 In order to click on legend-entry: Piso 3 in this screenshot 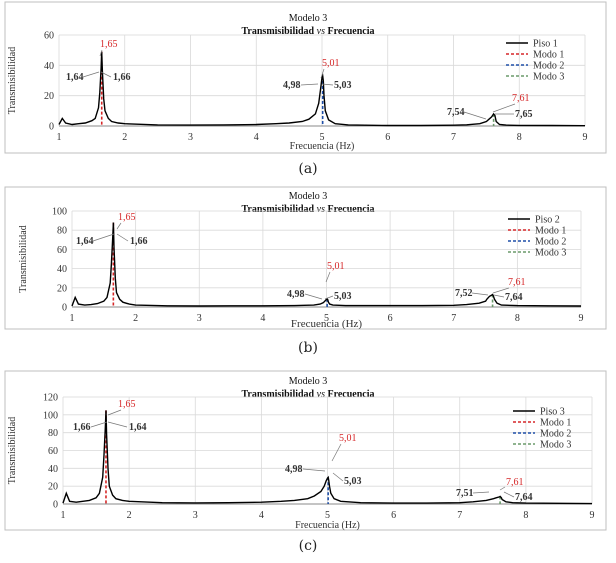, I will do `click(552, 412)`.